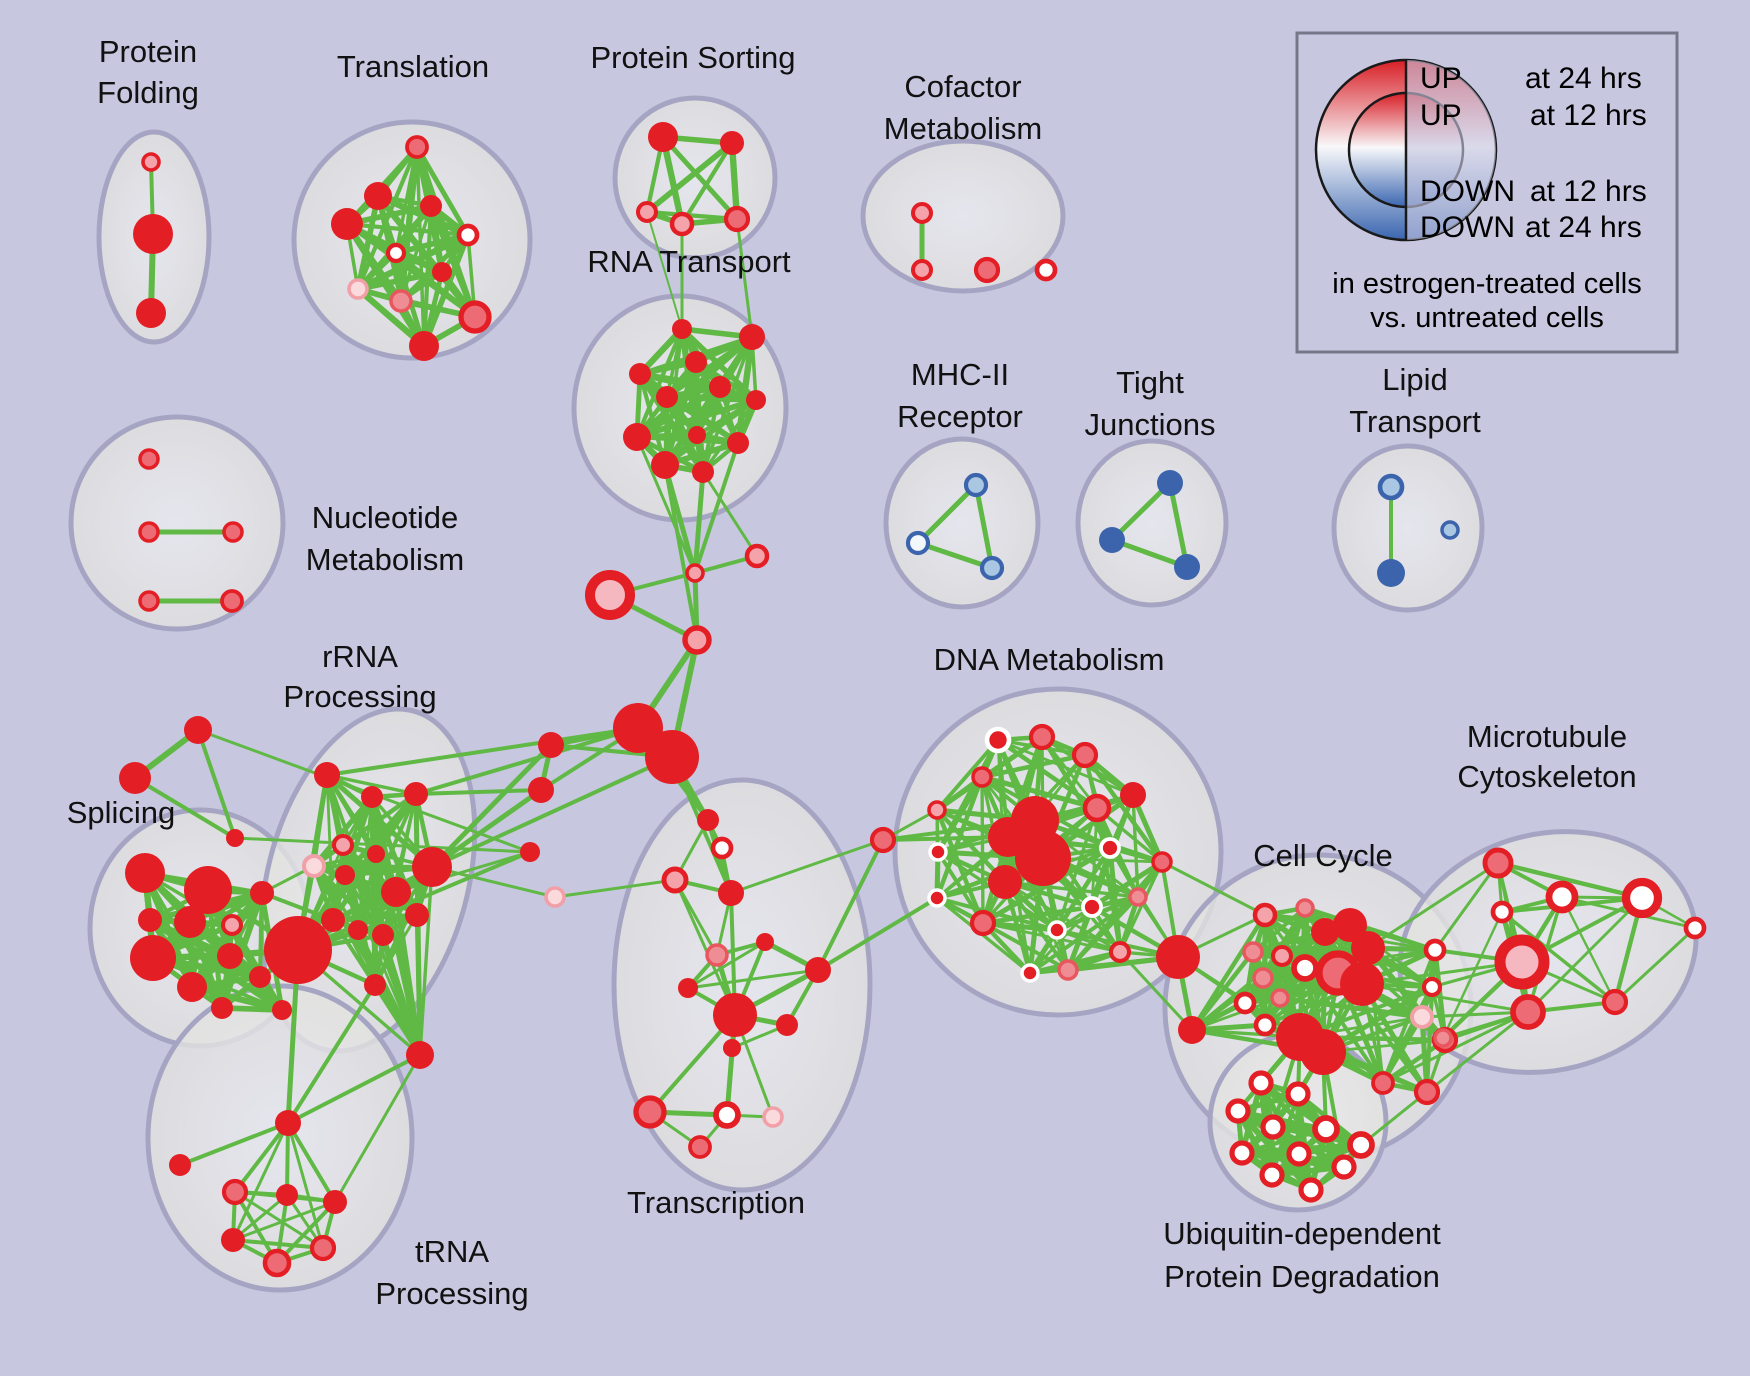 Image resolution: width=1750 pixels, height=1376 pixels. I want to click on cluster-label-protein-sorting: Protein Sorting, so click(692, 57).